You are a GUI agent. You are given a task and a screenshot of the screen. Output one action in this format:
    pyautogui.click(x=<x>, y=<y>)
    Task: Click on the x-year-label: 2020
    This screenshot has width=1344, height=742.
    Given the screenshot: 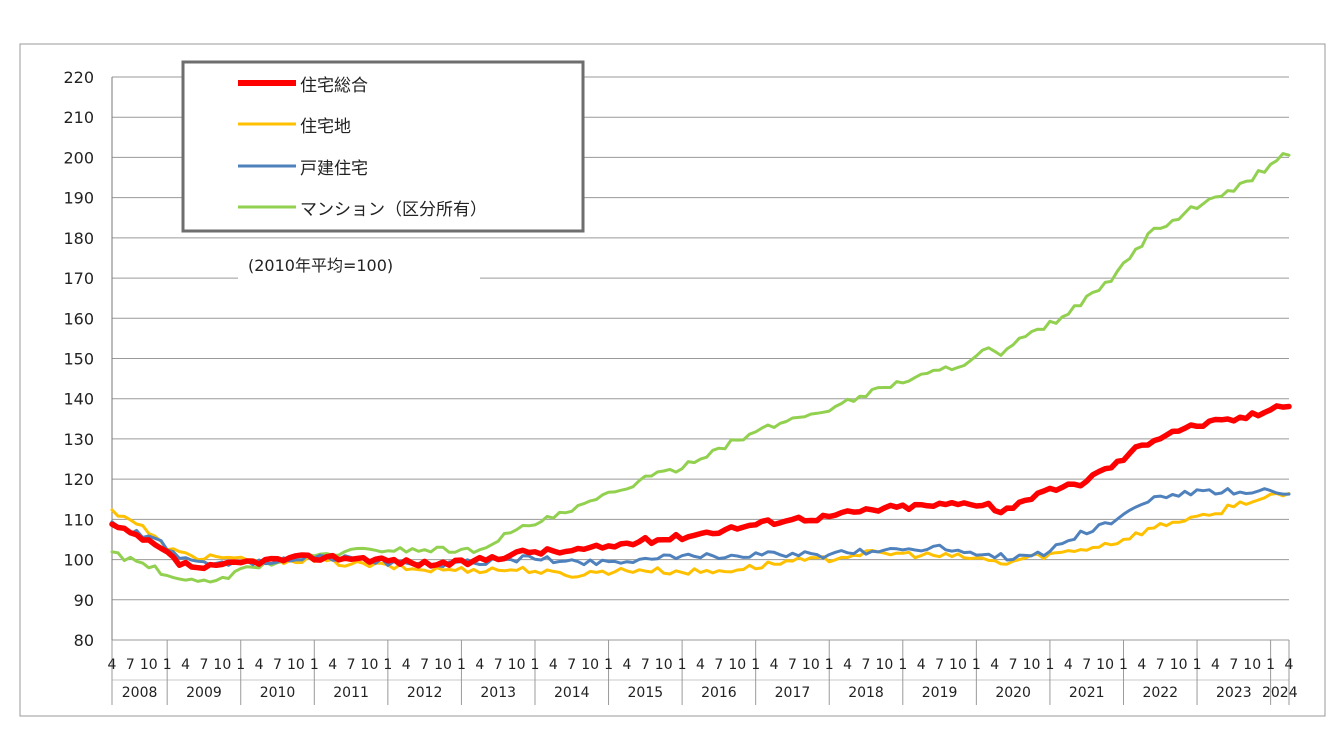 What is the action you would take?
    pyautogui.click(x=1013, y=693)
    